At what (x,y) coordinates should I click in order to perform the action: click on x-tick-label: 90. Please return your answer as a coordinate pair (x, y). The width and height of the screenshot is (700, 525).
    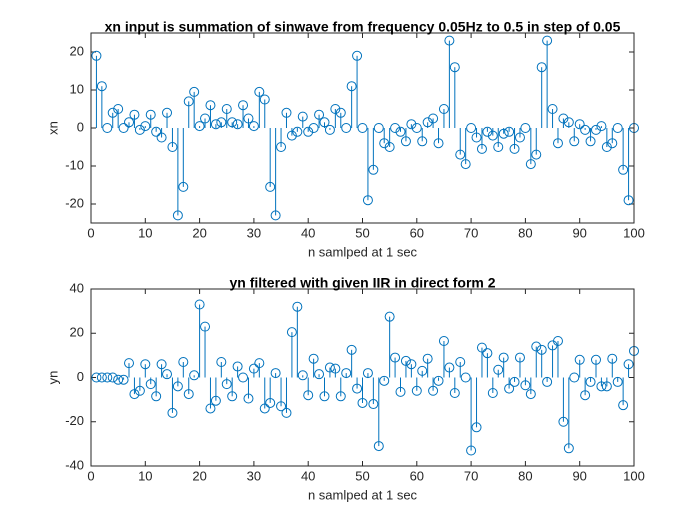
    Looking at the image, I should click on (579, 475).